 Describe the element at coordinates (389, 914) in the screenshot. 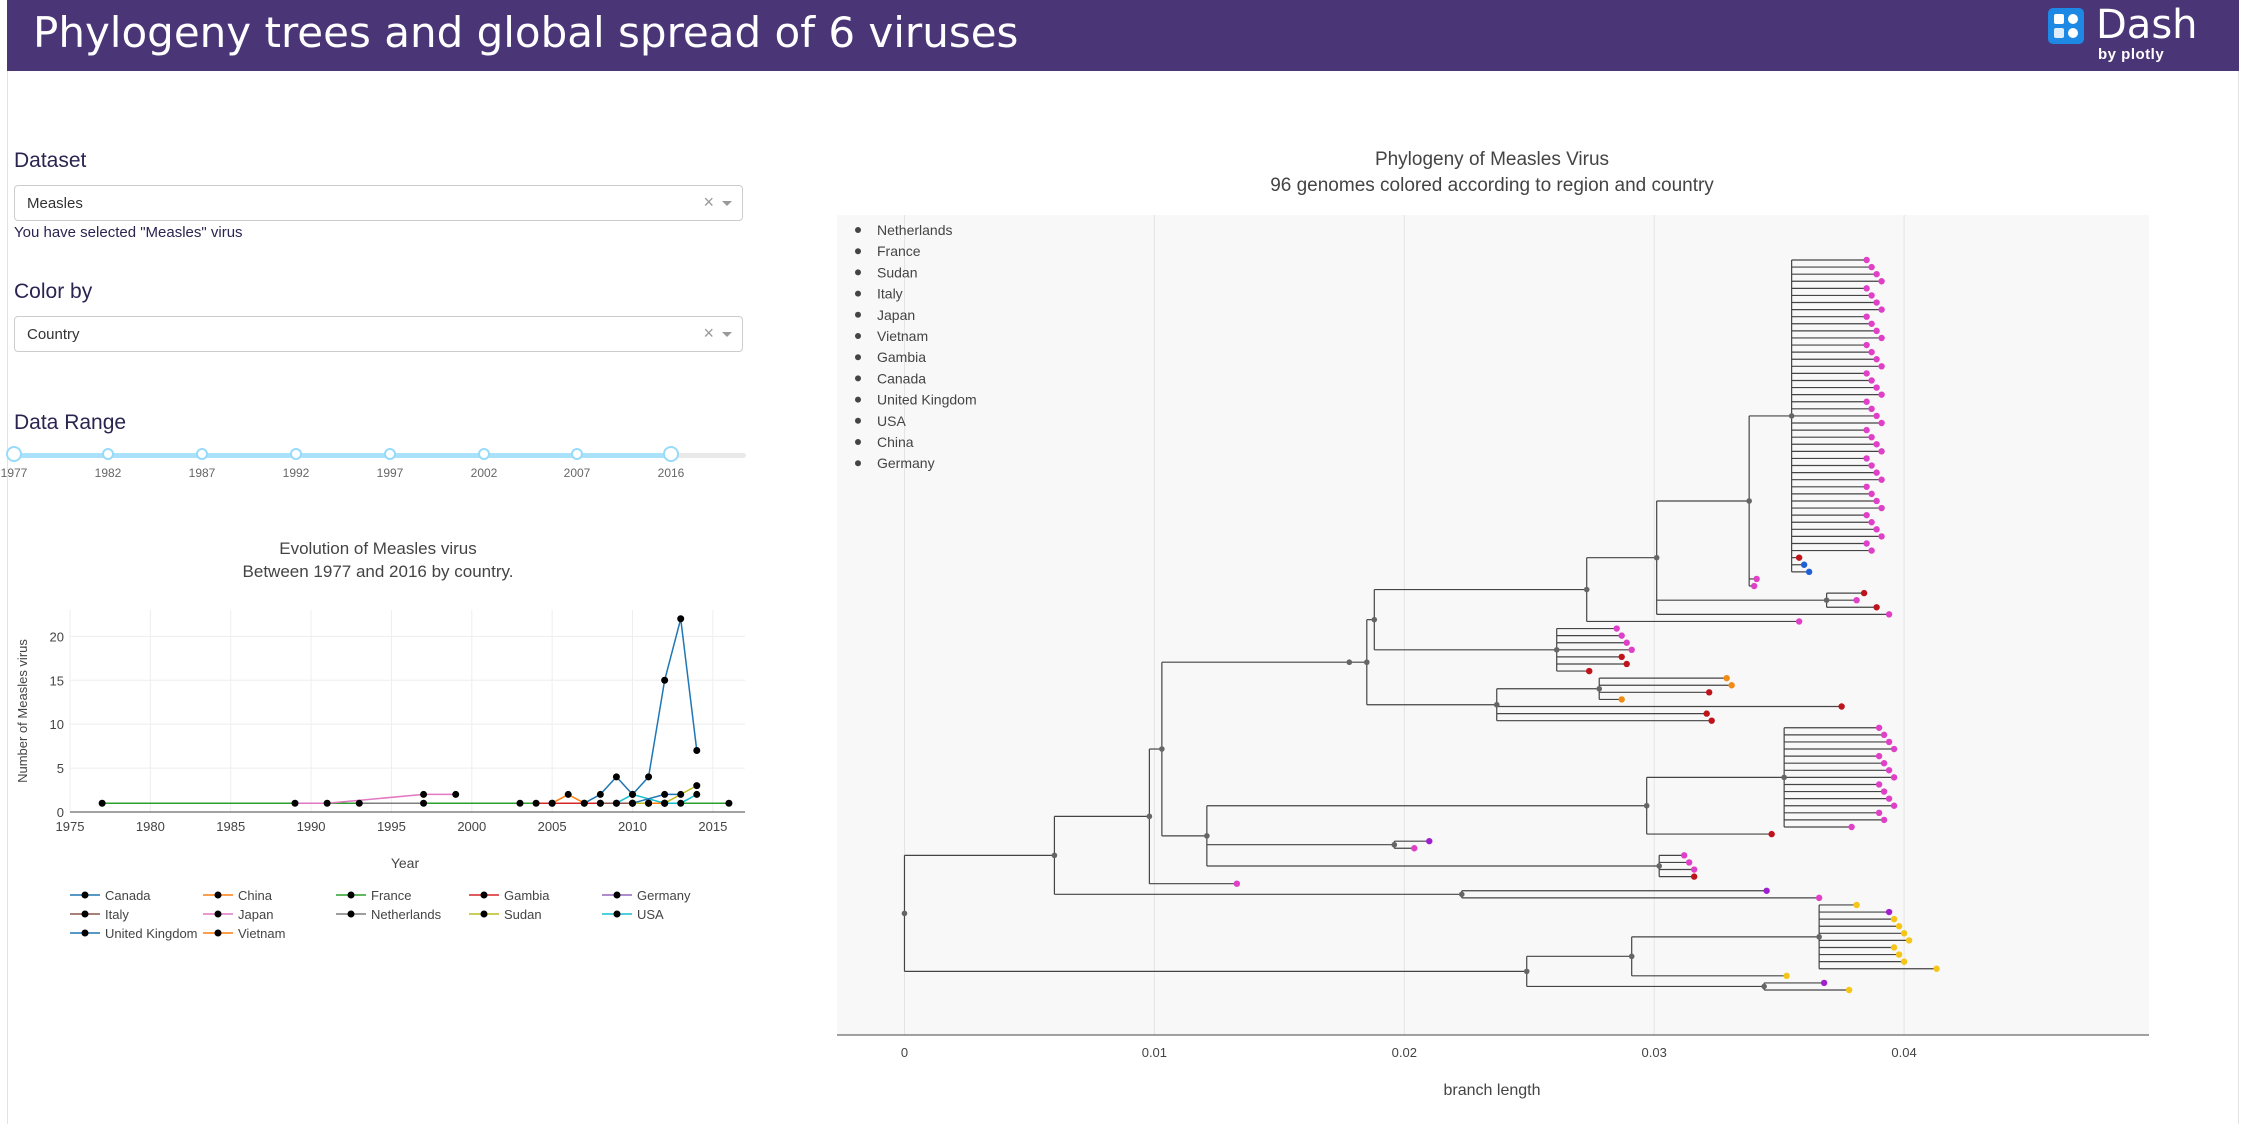

I see `legend-item: Netherlands` at that location.